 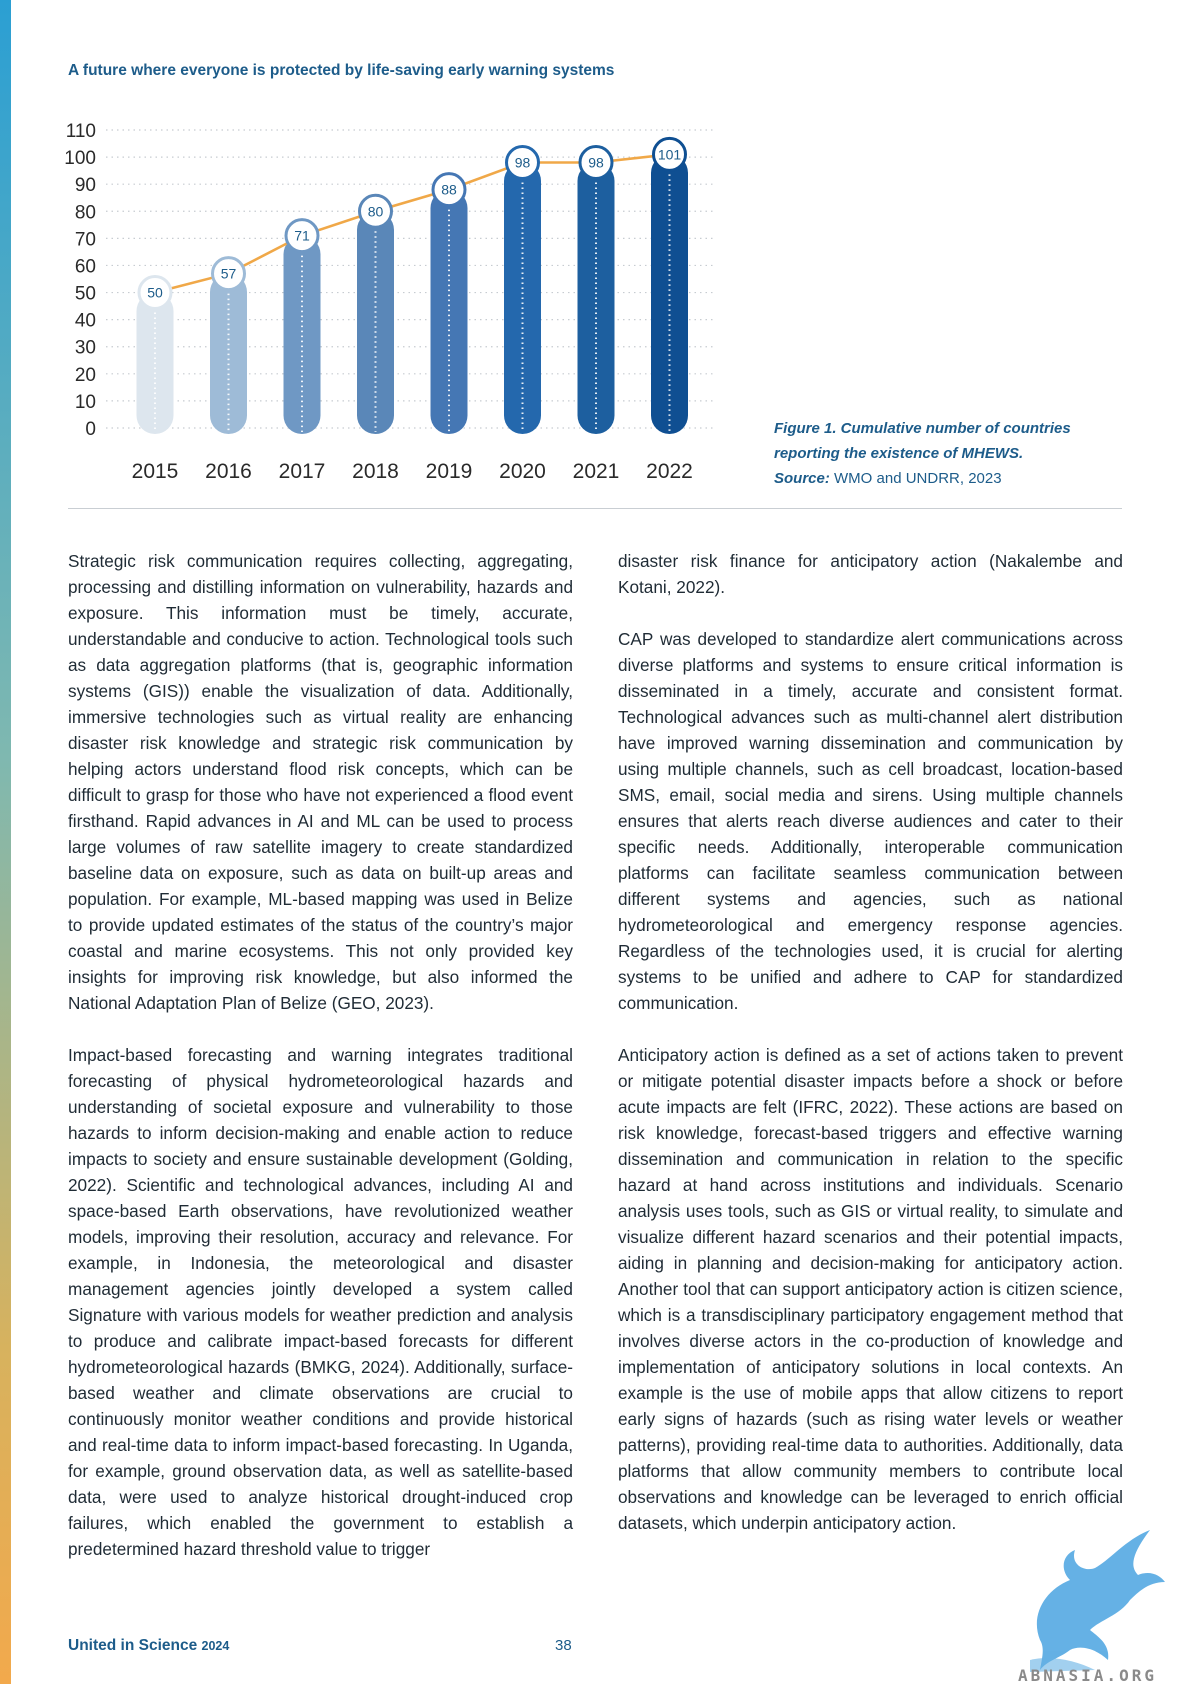 What do you see at coordinates (85, 266) in the screenshot?
I see `y-tick-label: 60` at bounding box center [85, 266].